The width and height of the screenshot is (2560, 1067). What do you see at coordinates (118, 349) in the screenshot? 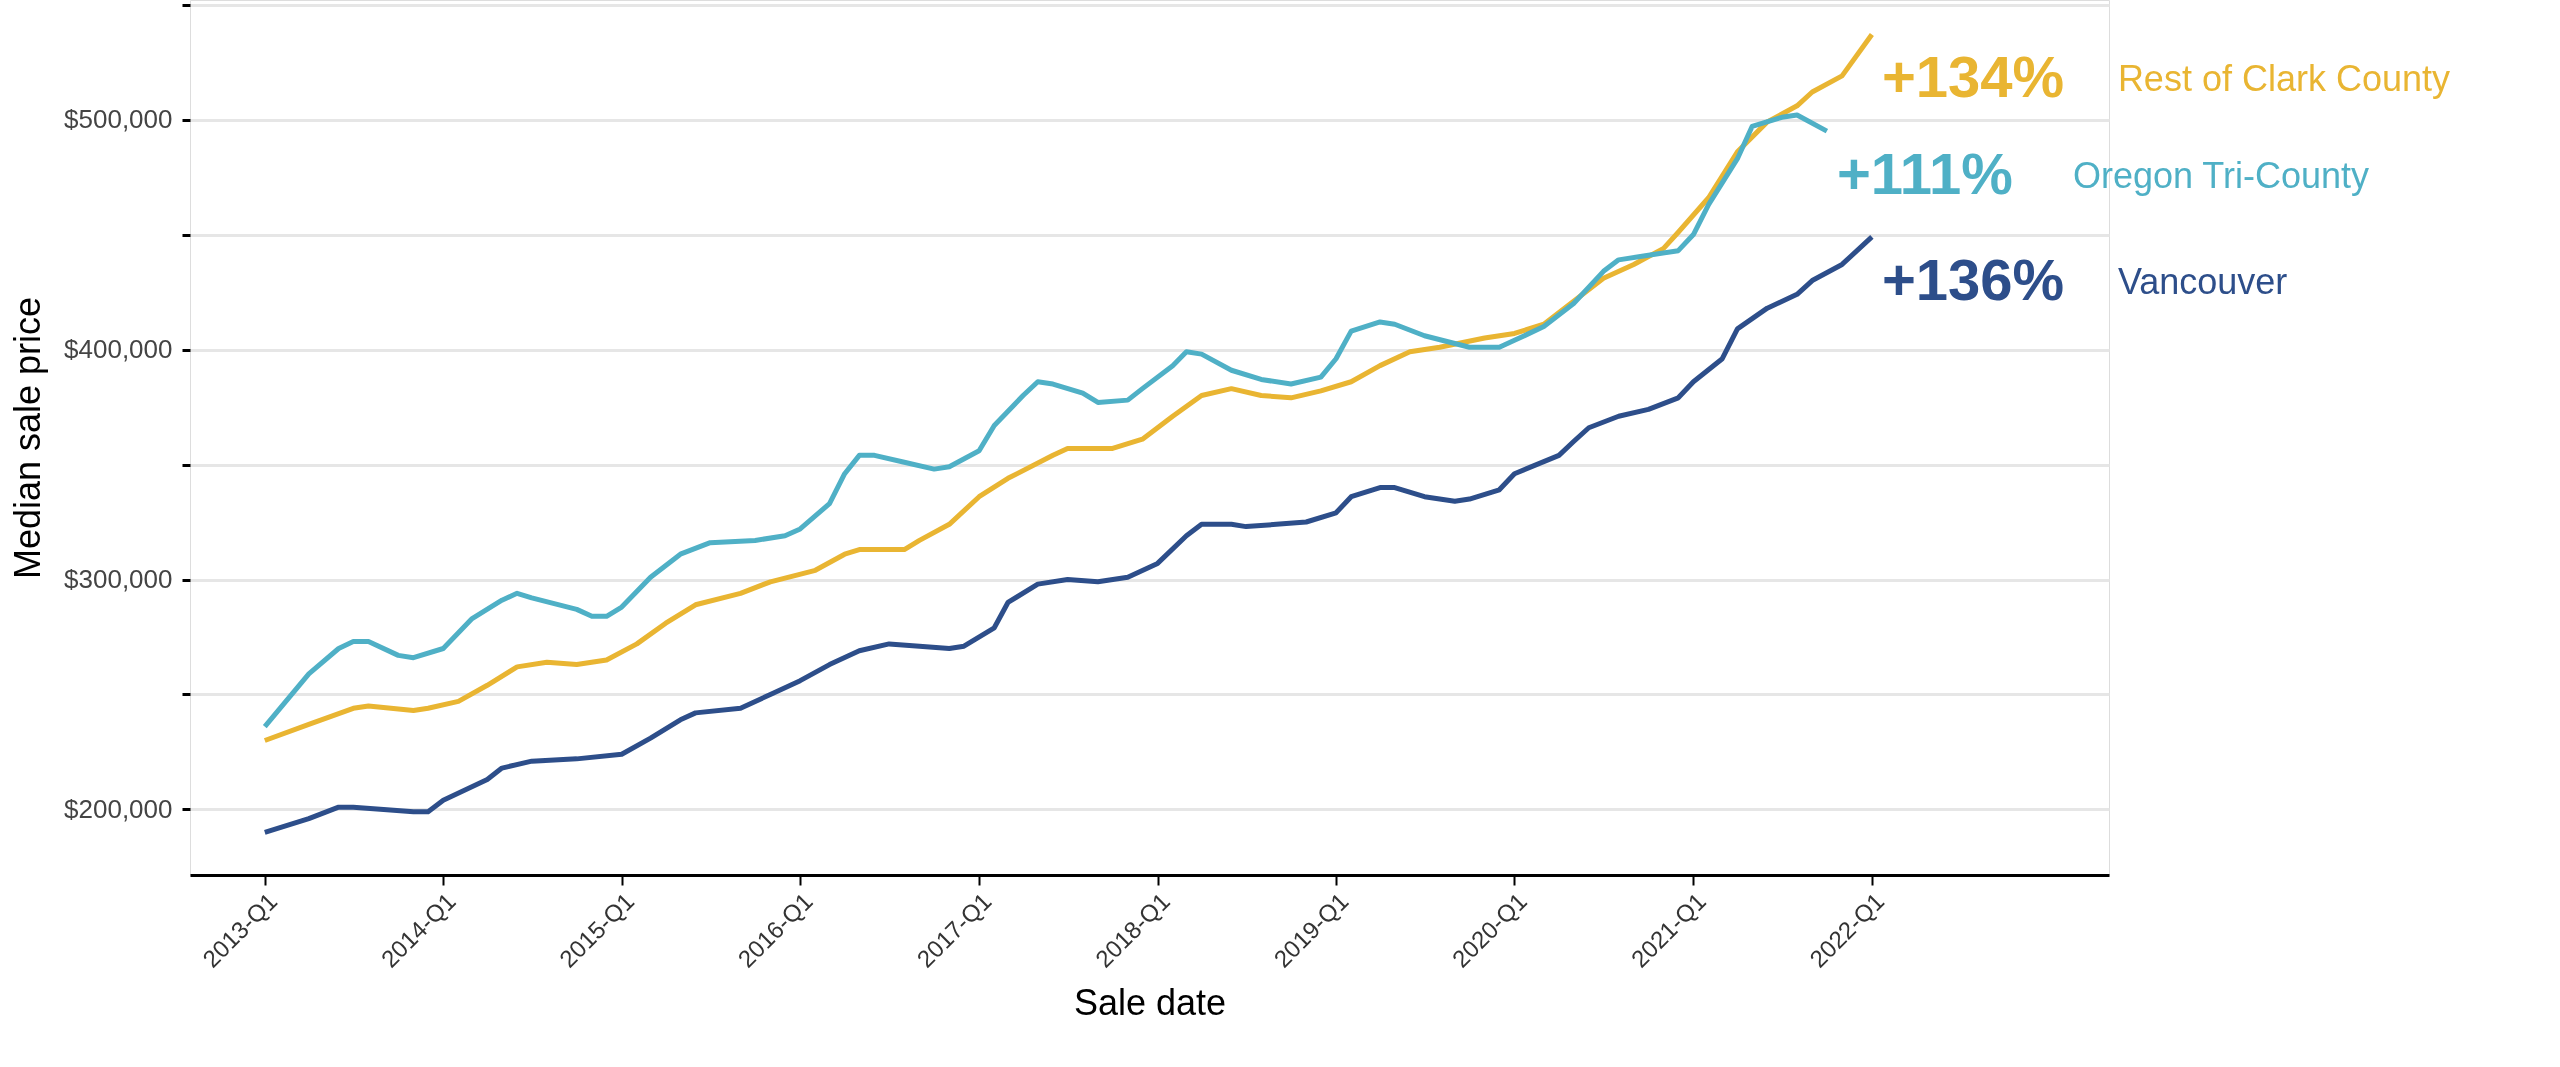
I see `y-tick-label: $400,000` at bounding box center [118, 349].